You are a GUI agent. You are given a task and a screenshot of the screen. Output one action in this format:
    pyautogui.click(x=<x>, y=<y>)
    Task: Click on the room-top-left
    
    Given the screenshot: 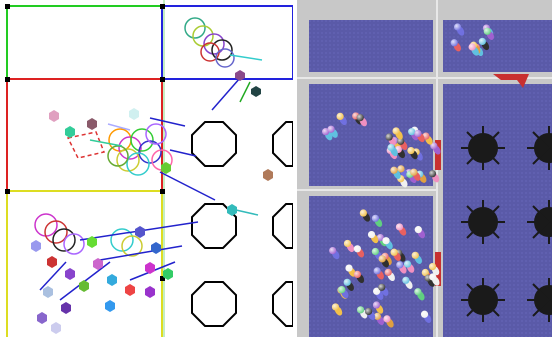 What is the action you would take?
    pyautogui.click(x=84, y=42)
    